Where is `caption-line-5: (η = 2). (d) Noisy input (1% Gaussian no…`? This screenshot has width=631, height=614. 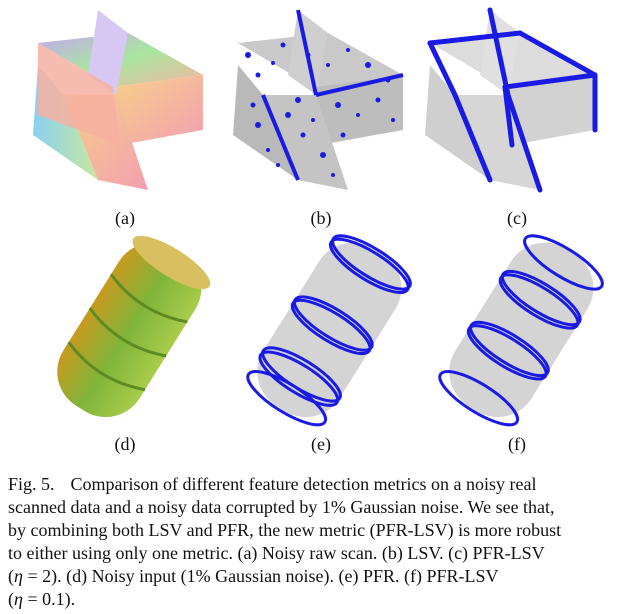
caption-line-5: (η = 2). (d) Noisy input (1% Gaussian no… is located at coordinates (253, 576).